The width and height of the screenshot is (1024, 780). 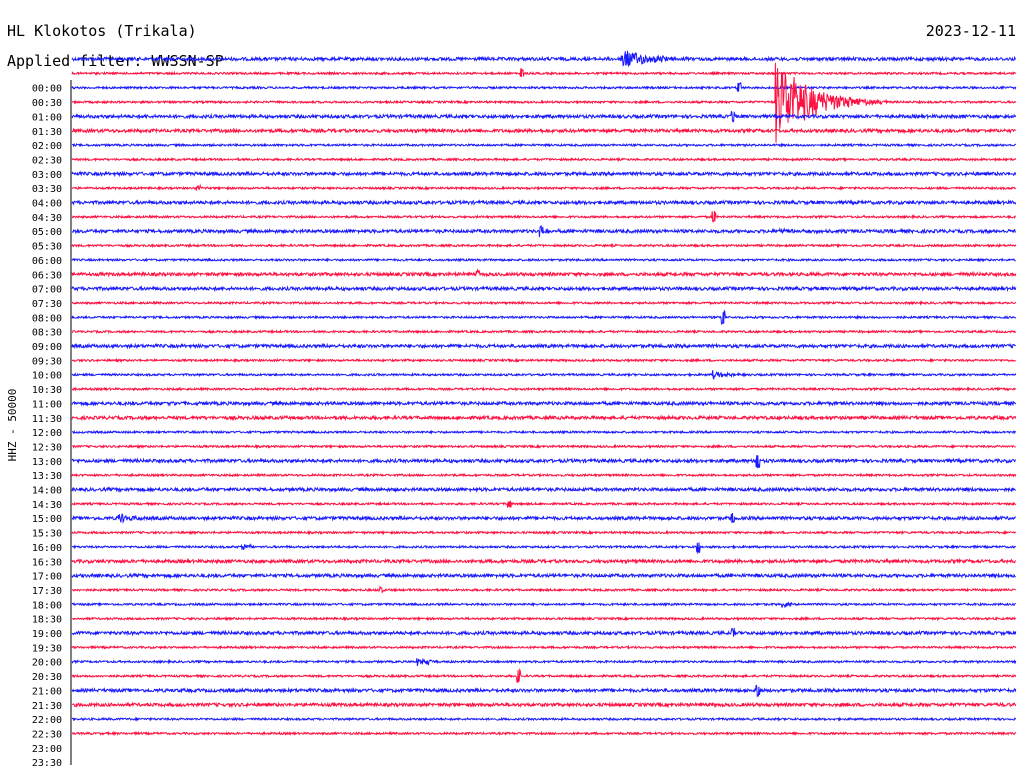 What do you see at coordinates (47, 749) in the screenshot?
I see `time-tick-label: 23:00` at bounding box center [47, 749].